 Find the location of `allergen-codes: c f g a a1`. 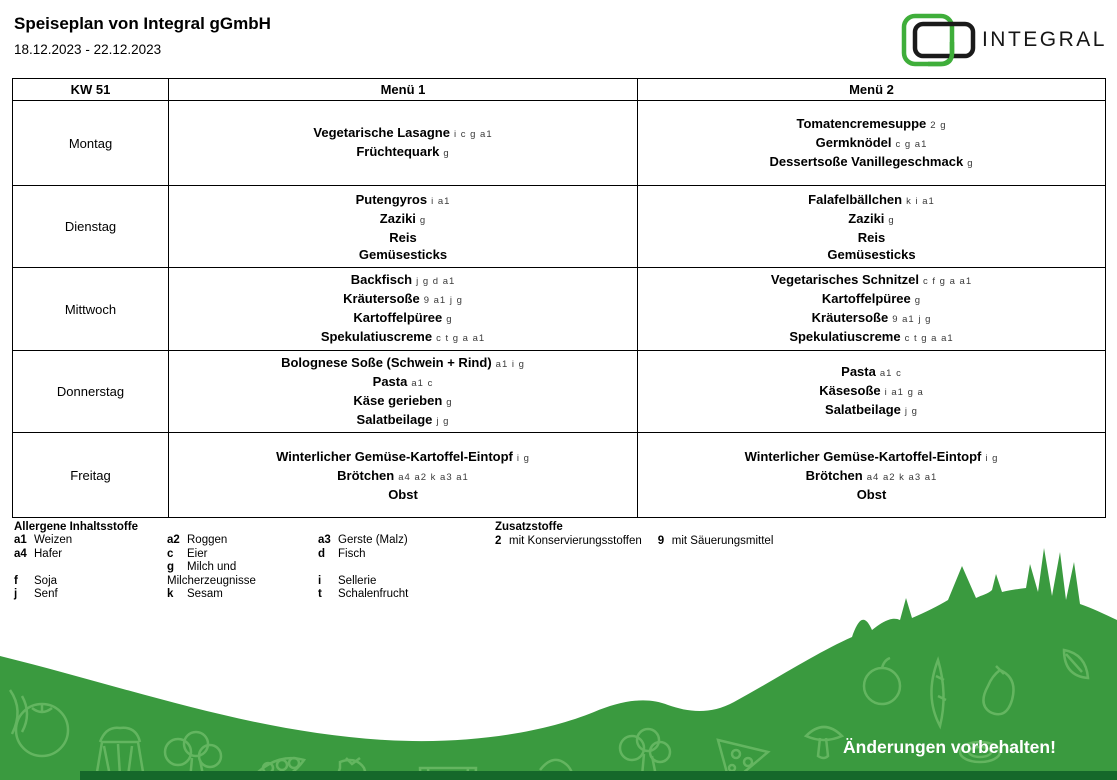

allergen-codes: c f g a a1 is located at coordinates (948, 281).